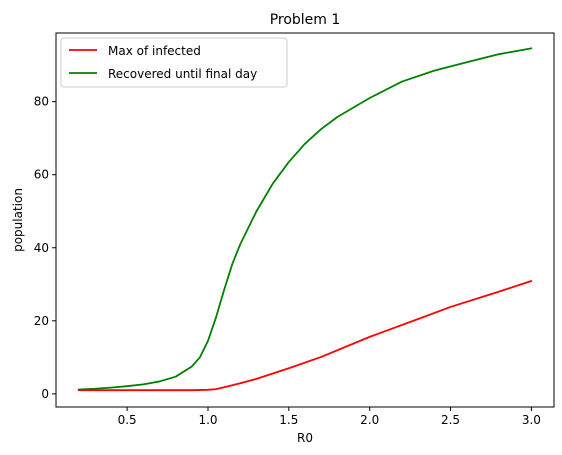  Describe the element at coordinates (127, 420) in the screenshot. I see `x-tick-label: 0.5` at that location.